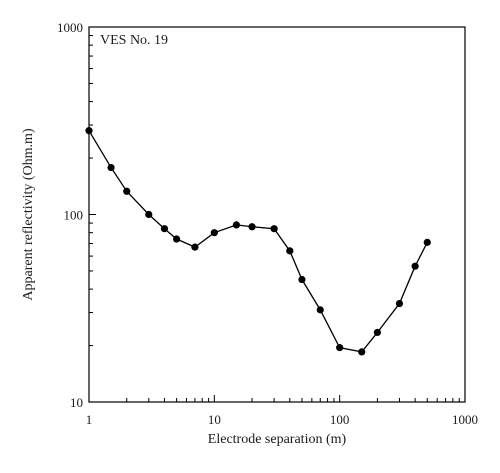 This screenshot has width=500, height=473. I want to click on x-tick-label: 100, so click(340, 419).